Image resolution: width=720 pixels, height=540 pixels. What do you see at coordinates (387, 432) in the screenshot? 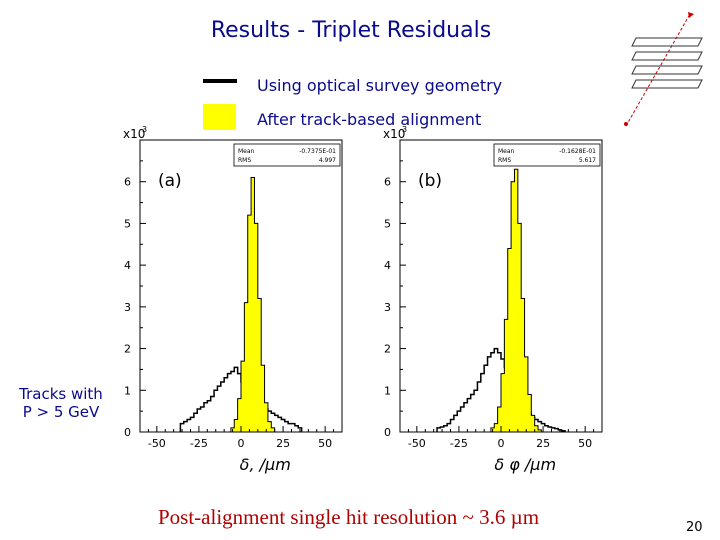
I see `panel-b-ytick-label: 0` at bounding box center [387, 432].